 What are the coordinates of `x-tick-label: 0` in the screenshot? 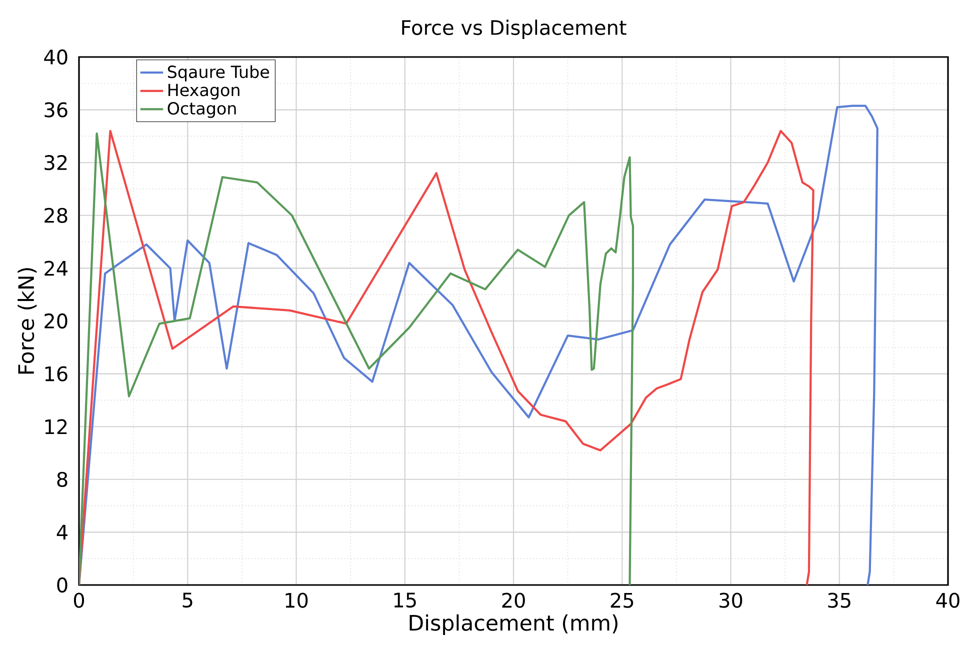 It's located at (79, 600).